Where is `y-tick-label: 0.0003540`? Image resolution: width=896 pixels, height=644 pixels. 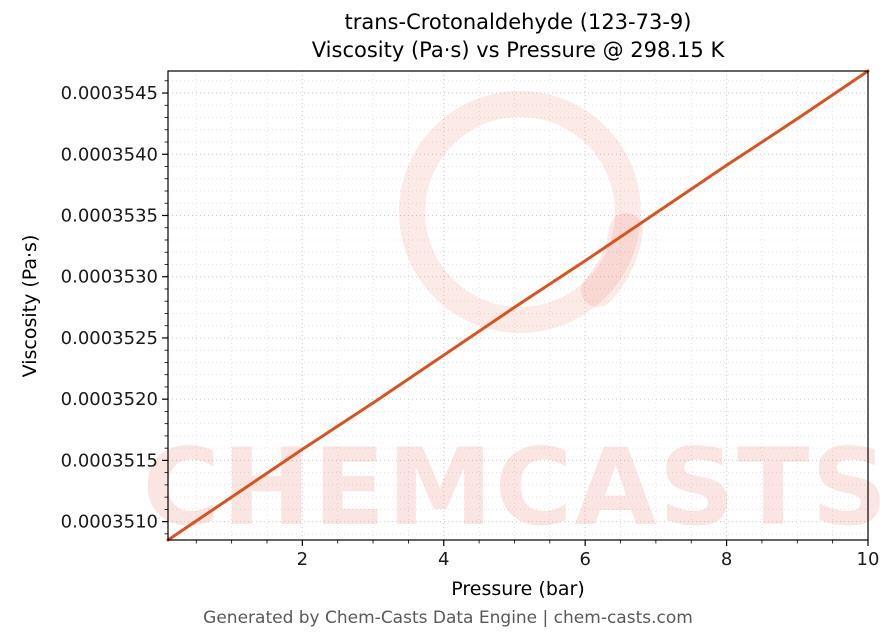 y-tick-label: 0.0003540 is located at coordinates (109, 154).